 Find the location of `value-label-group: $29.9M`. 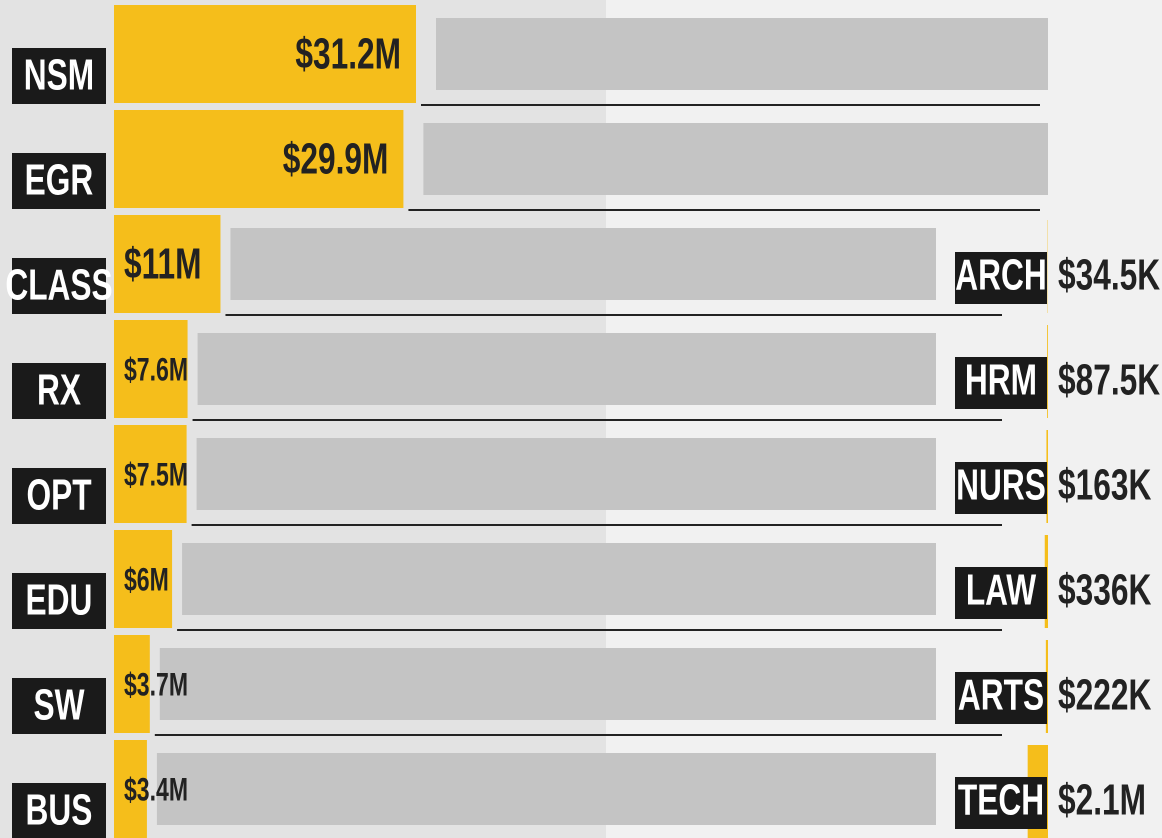

value-label-group: $29.9M is located at coordinates (336, 159).